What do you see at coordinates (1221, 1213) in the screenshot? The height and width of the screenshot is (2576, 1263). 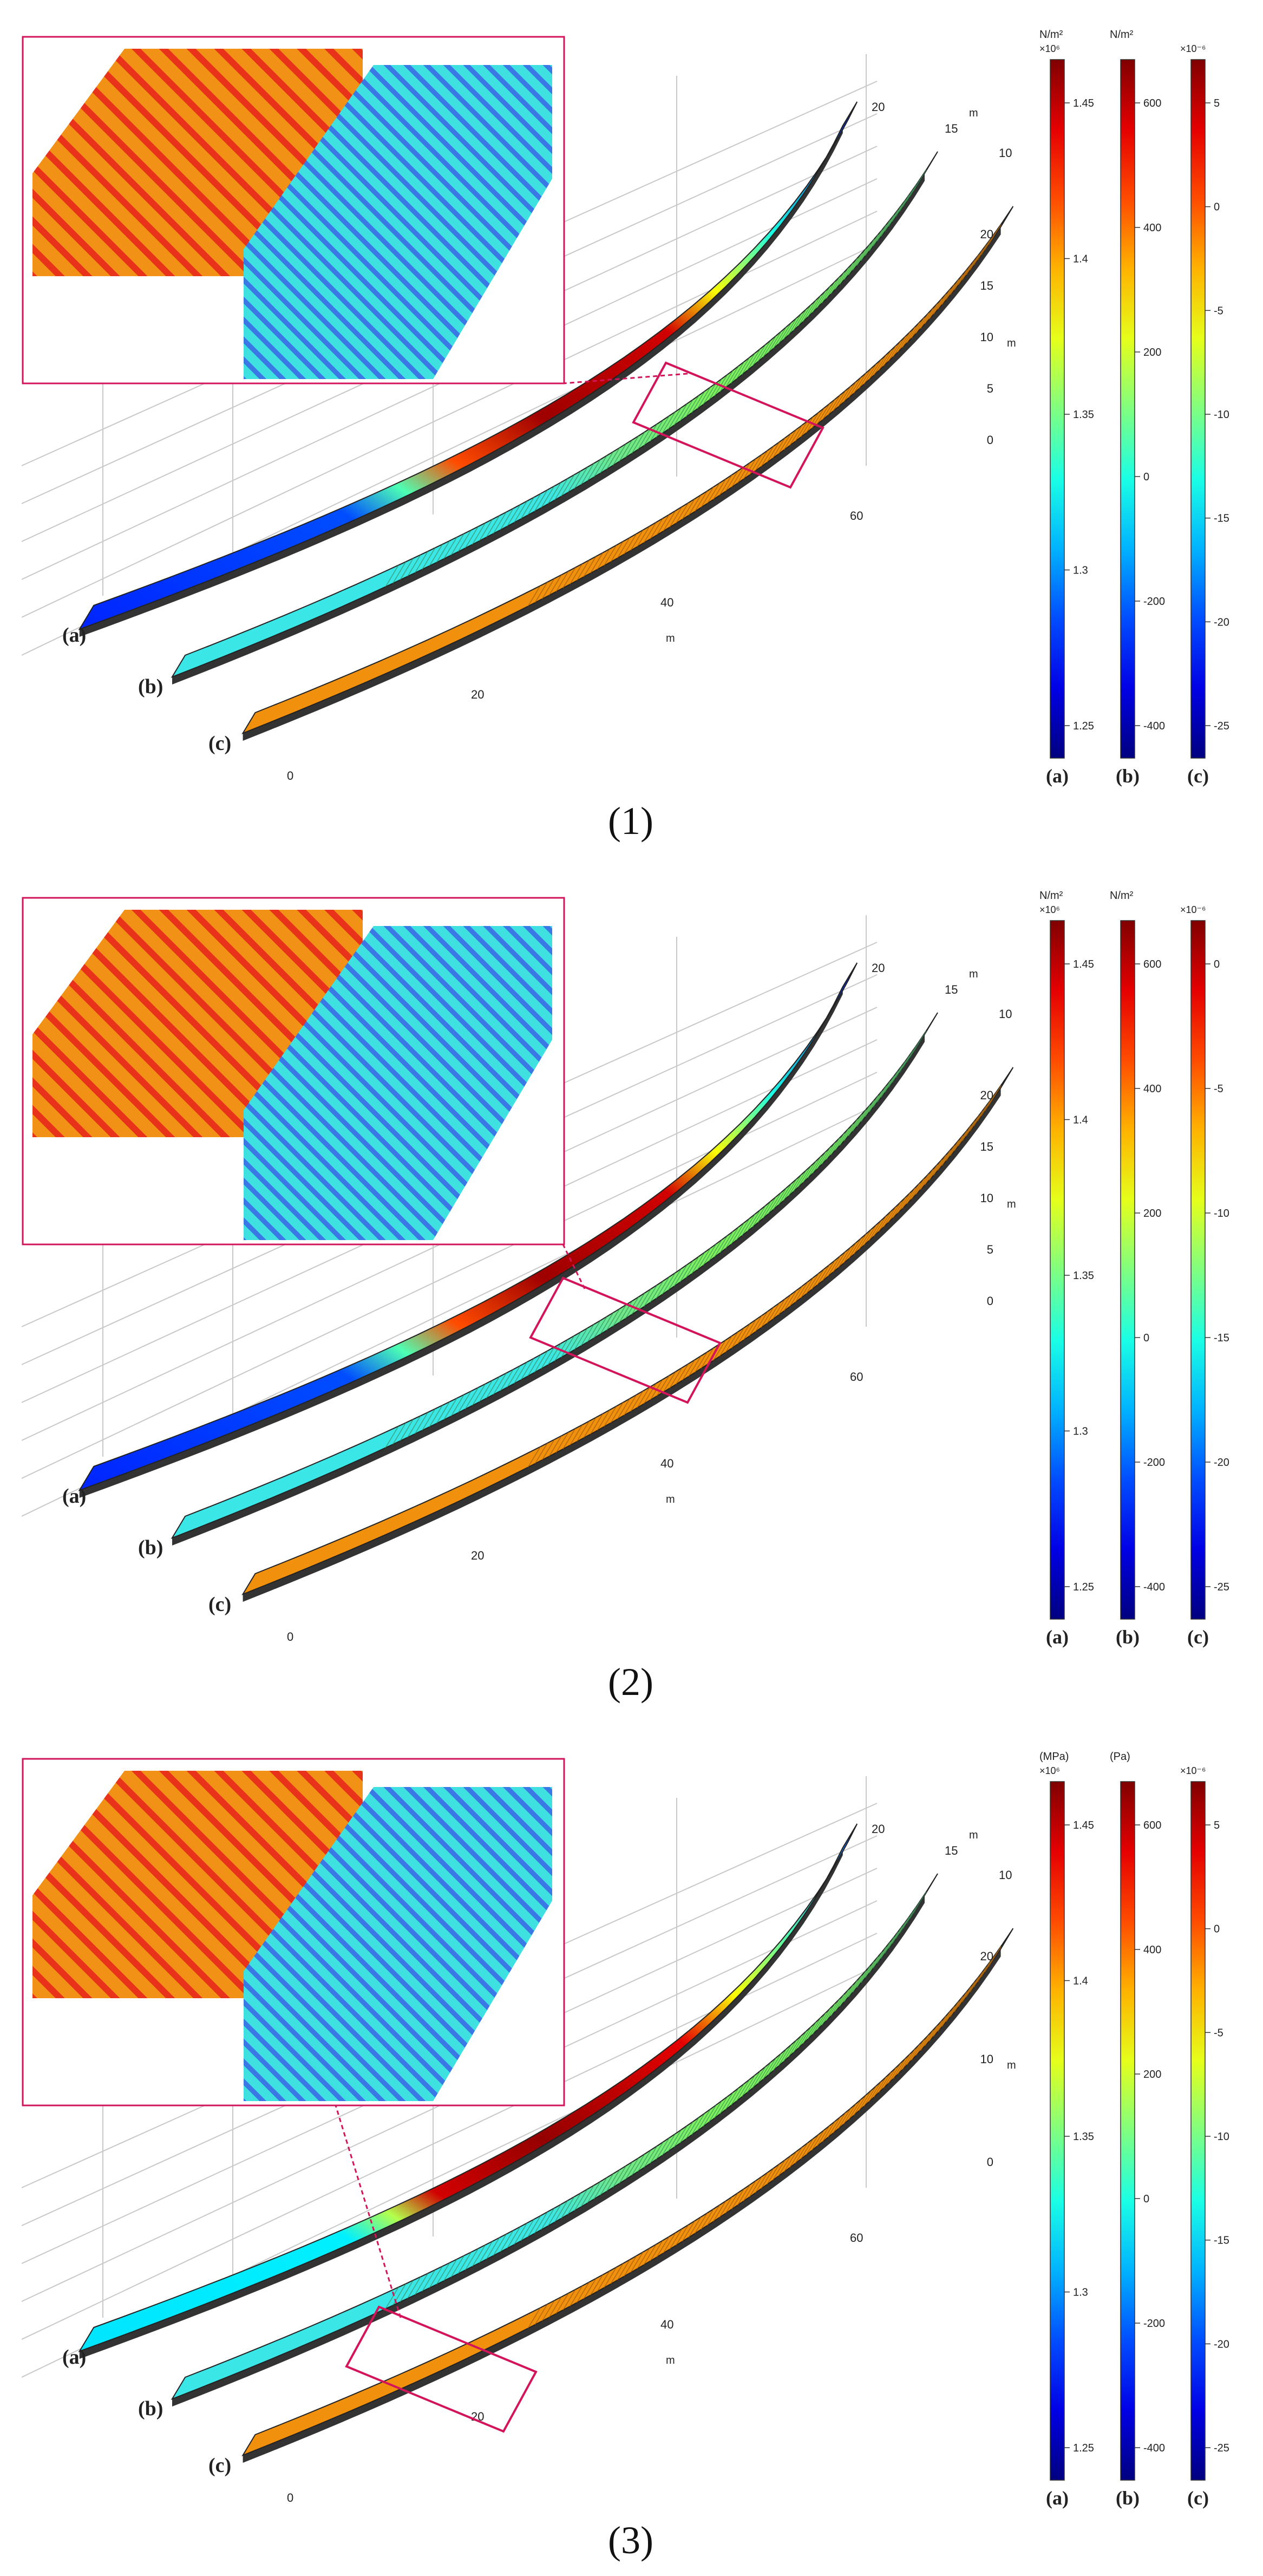 I see `colorbar-tick-label: -10` at bounding box center [1221, 1213].